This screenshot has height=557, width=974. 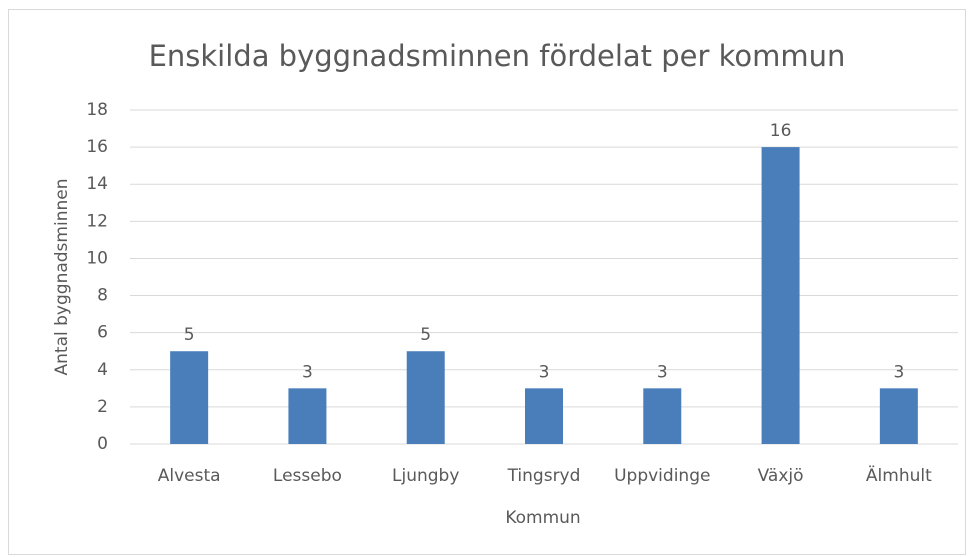 What do you see at coordinates (97, 147) in the screenshot?
I see `y-tick-label: 16` at bounding box center [97, 147].